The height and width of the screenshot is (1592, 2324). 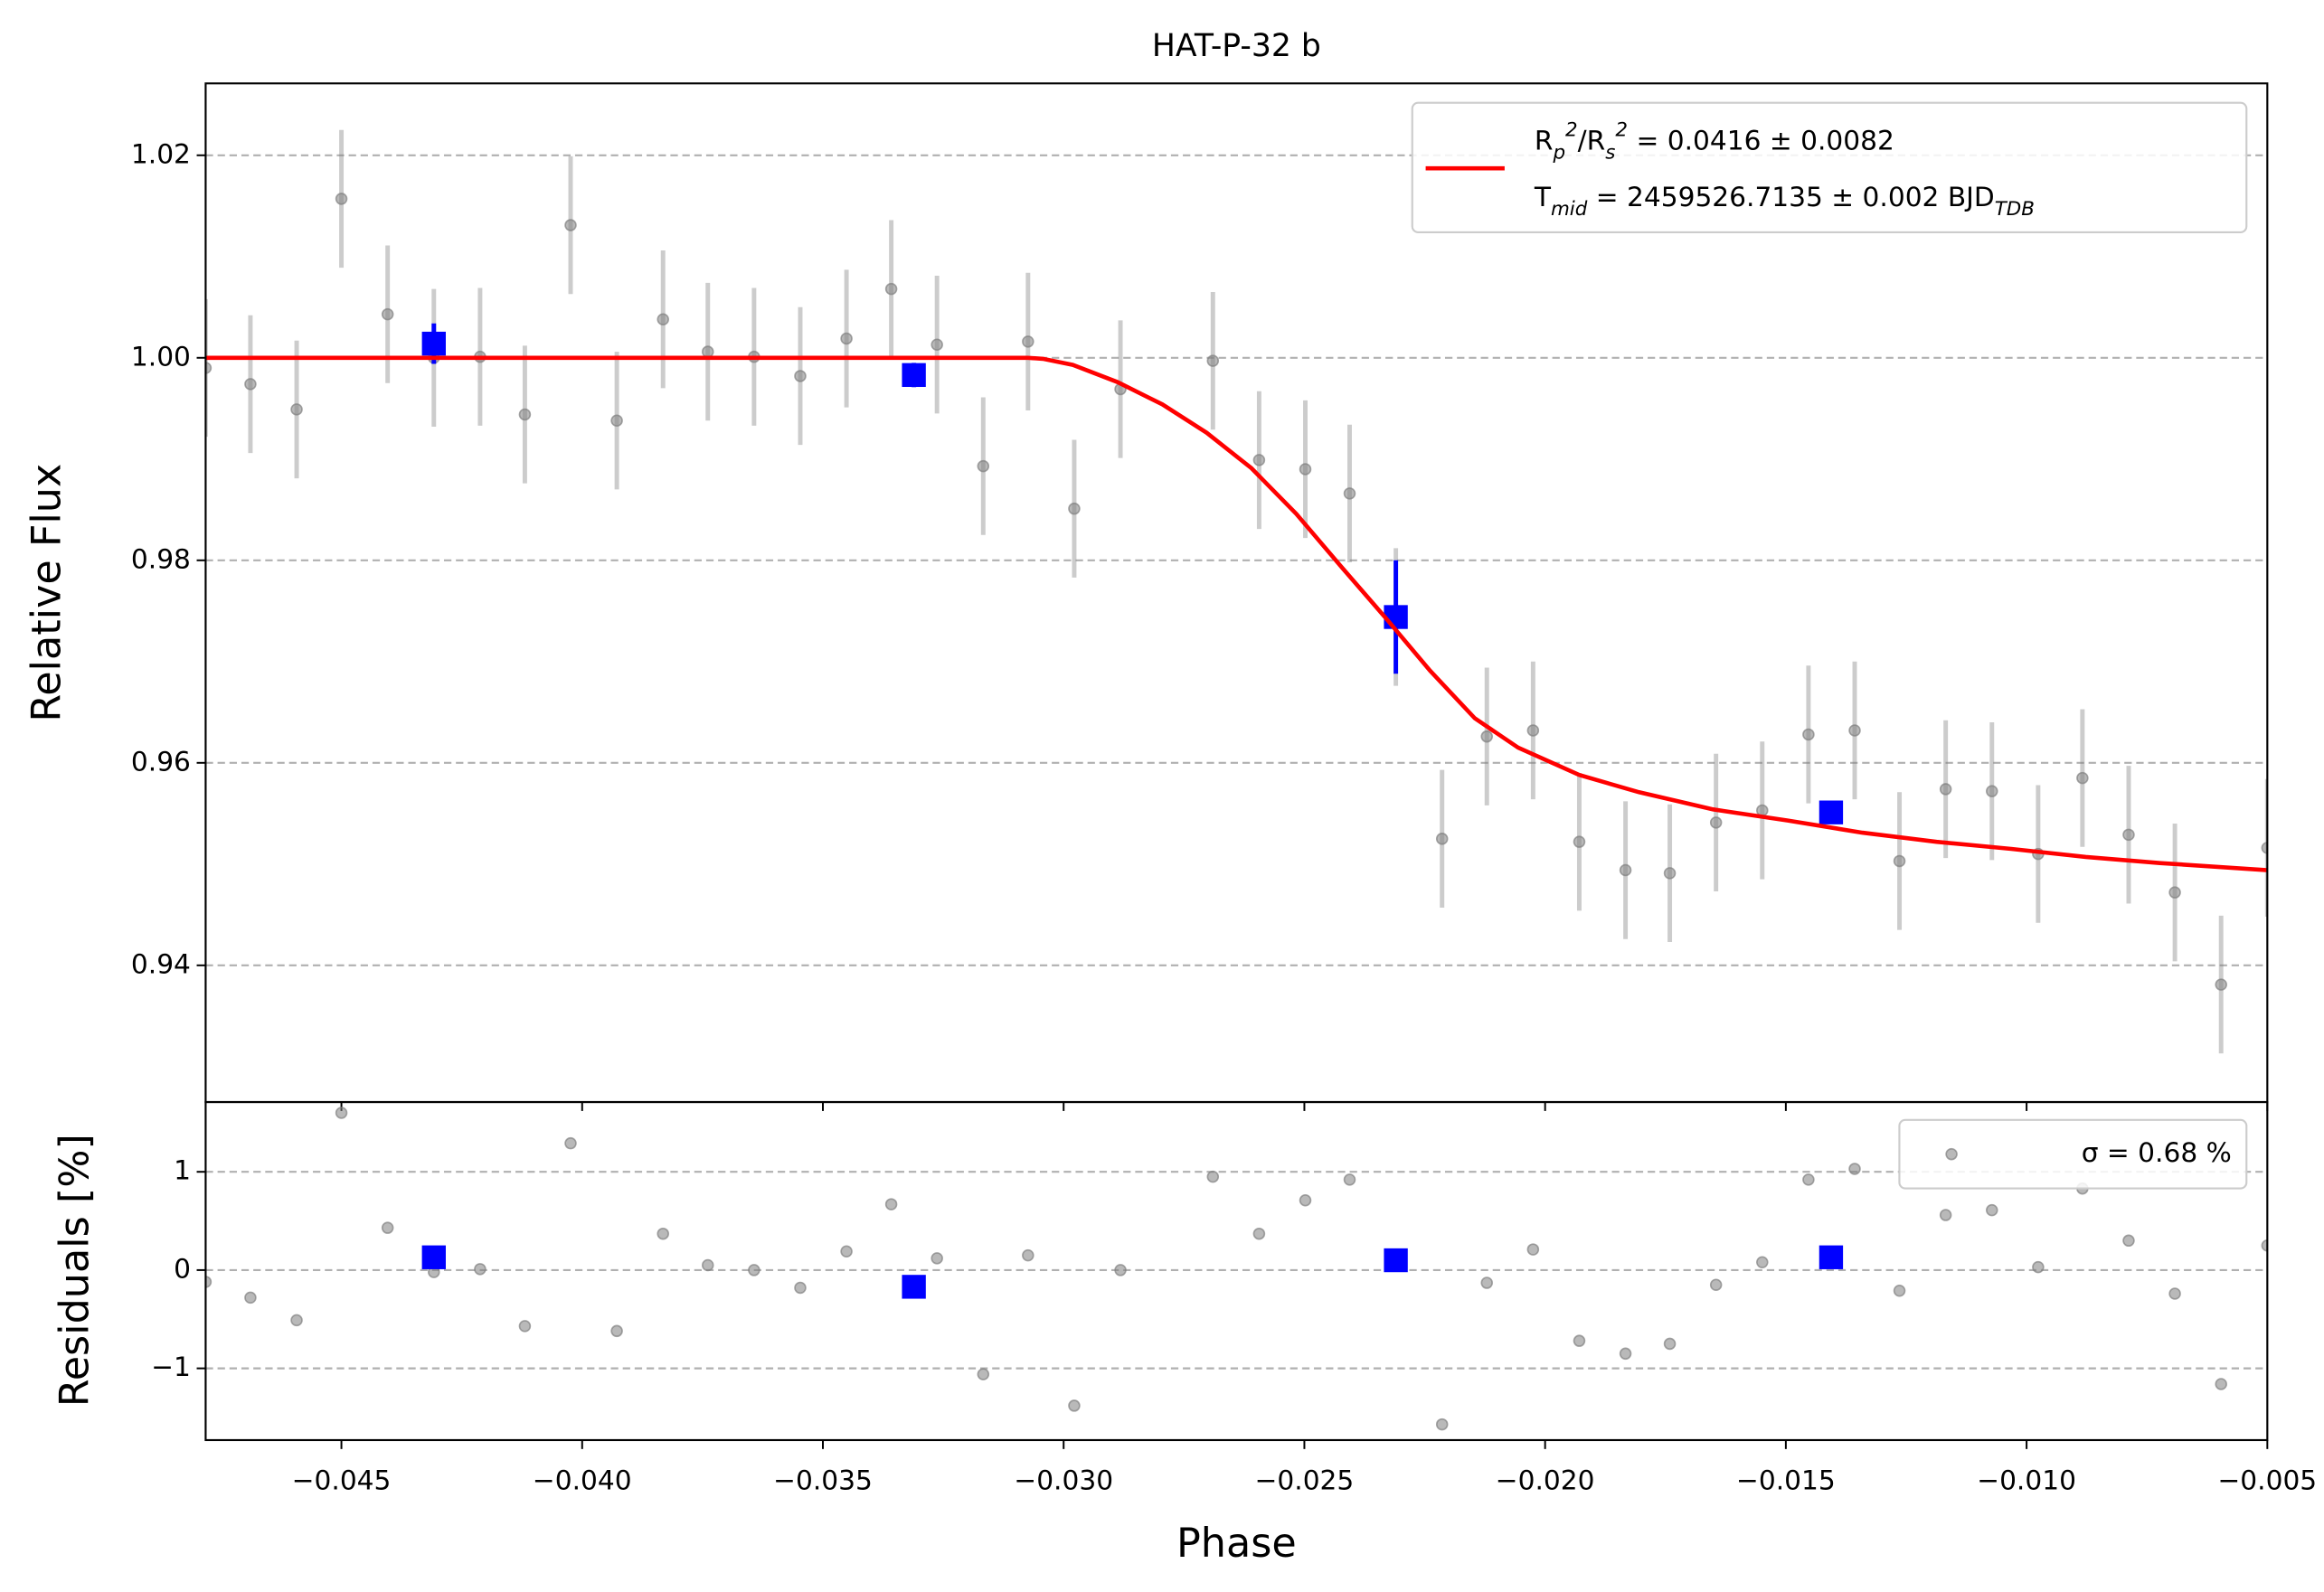 What do you see at coordinates (1545, 1480) in the screenshot?
I see `x-tick-label: −0.020` at bounding box center [1545, 1480].